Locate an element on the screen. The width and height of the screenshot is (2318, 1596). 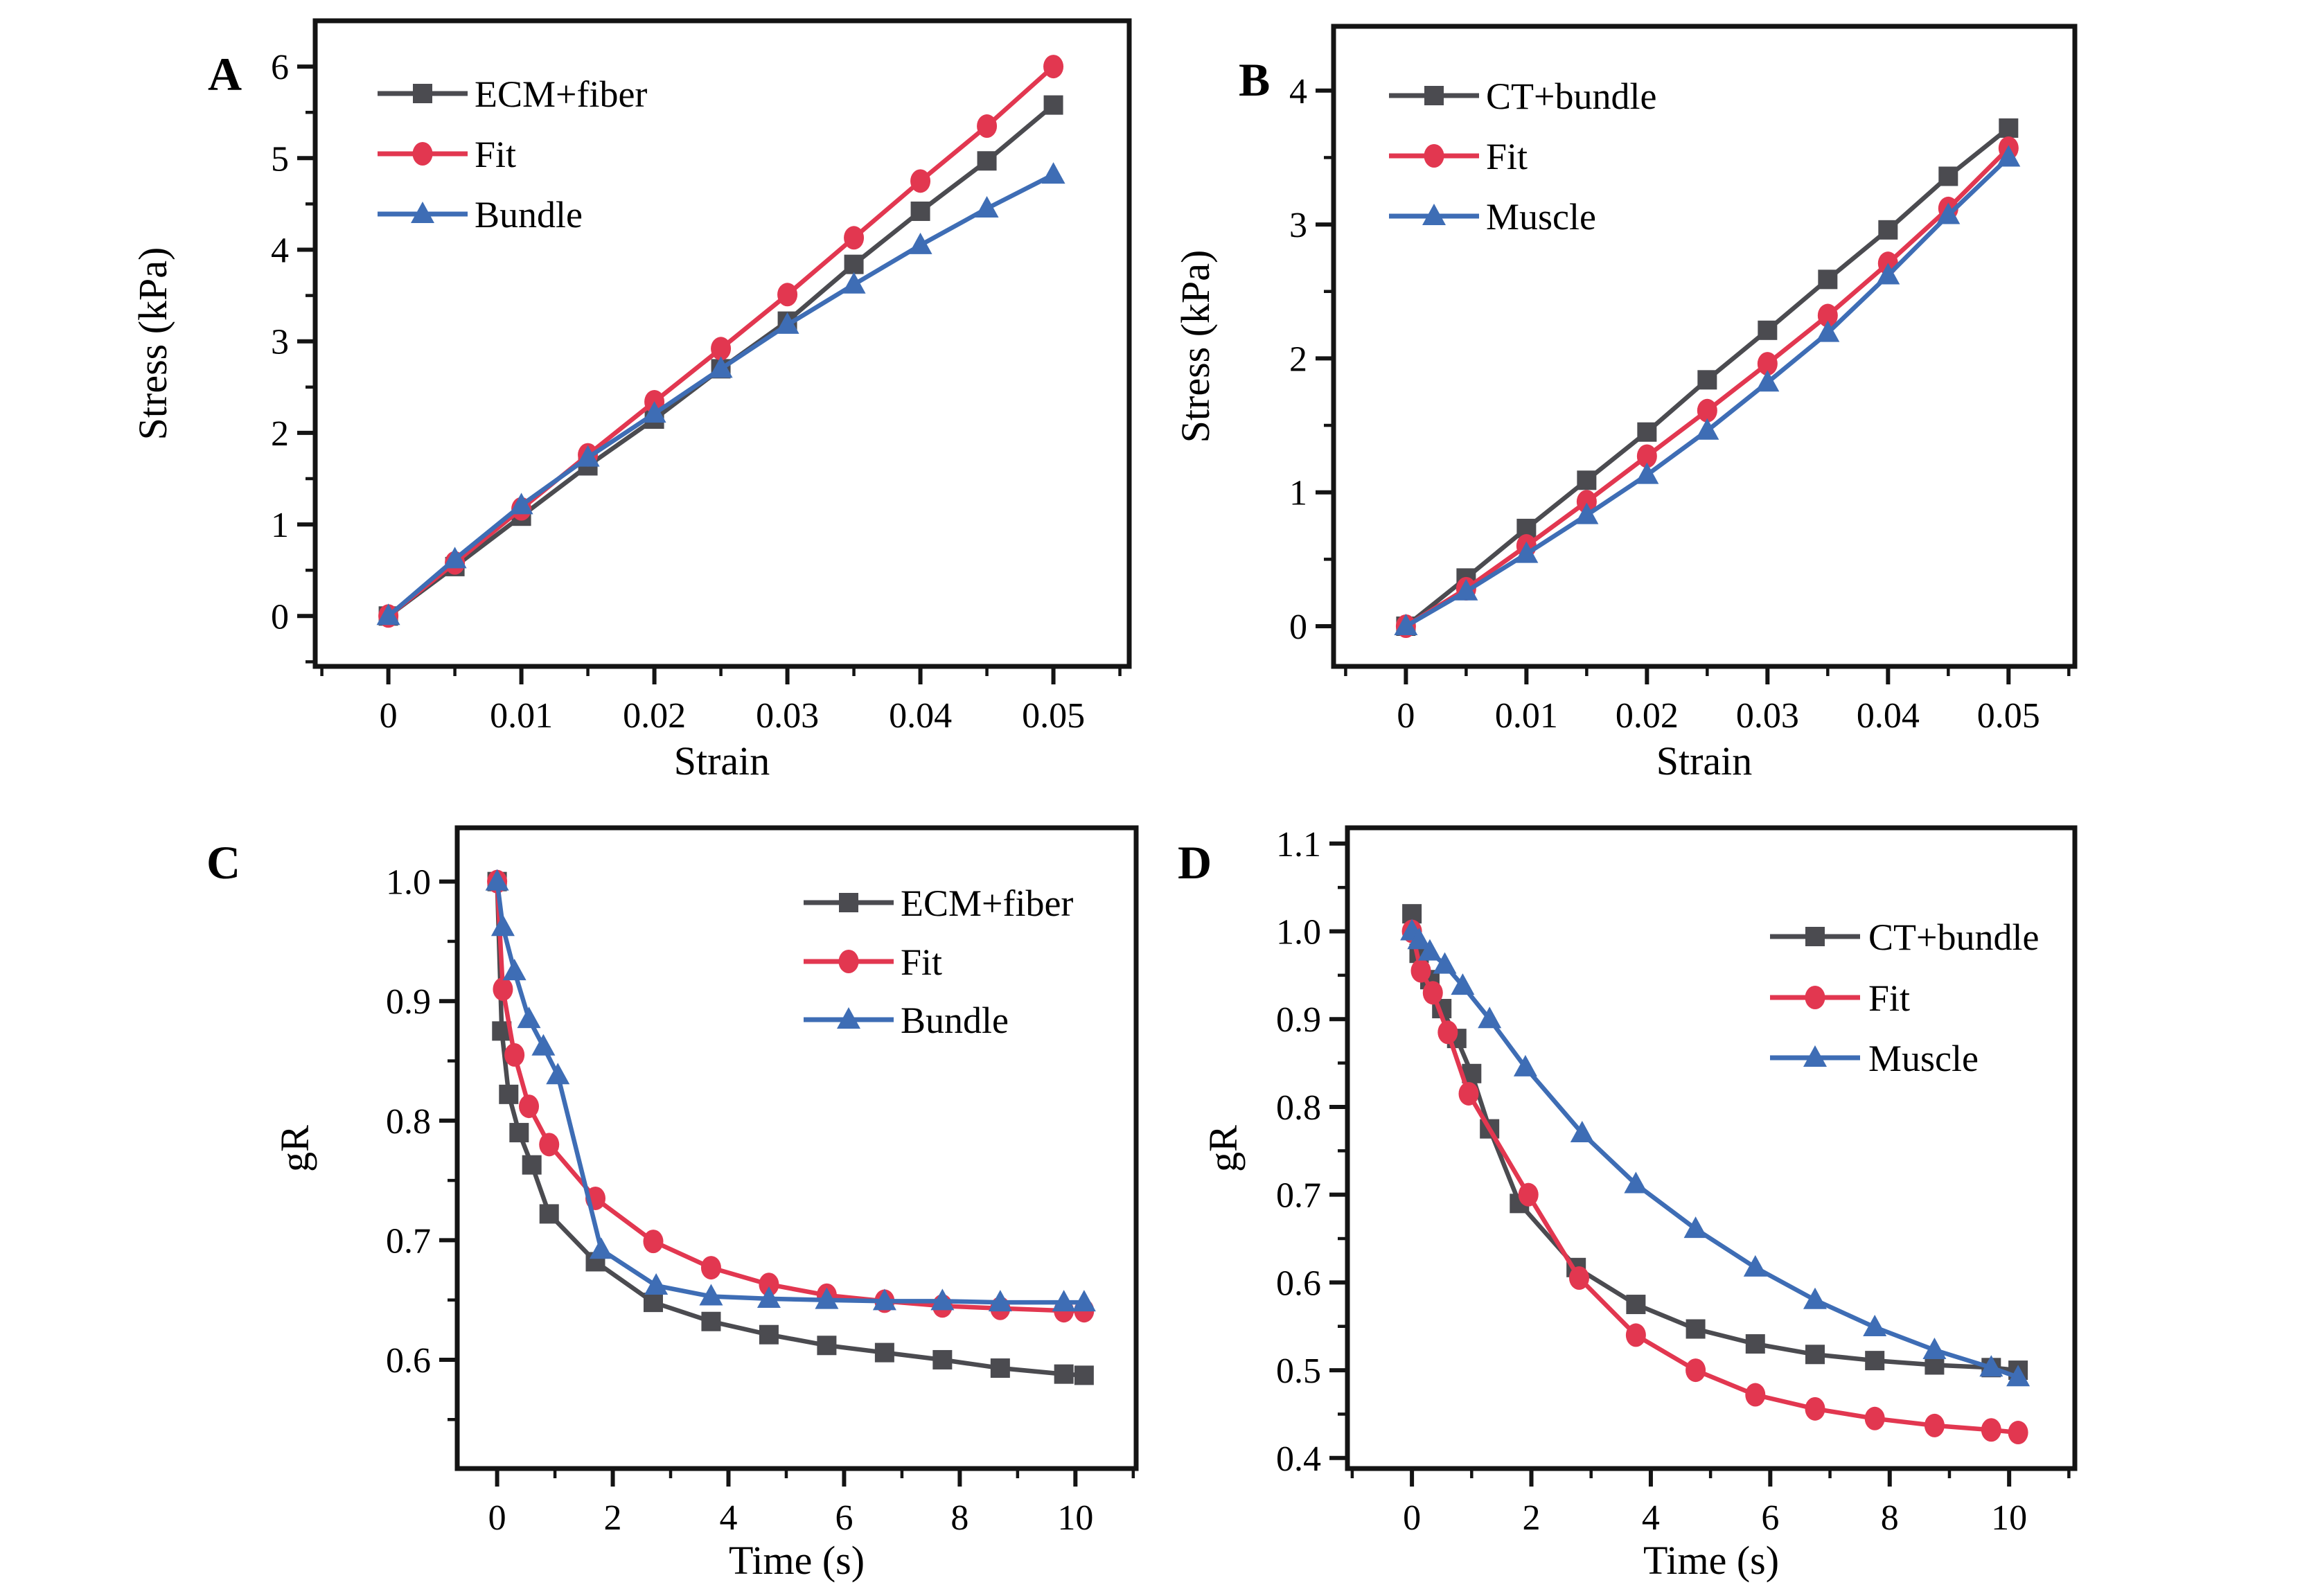
legend-label: Bundle is located at coordinates (955, 1020).